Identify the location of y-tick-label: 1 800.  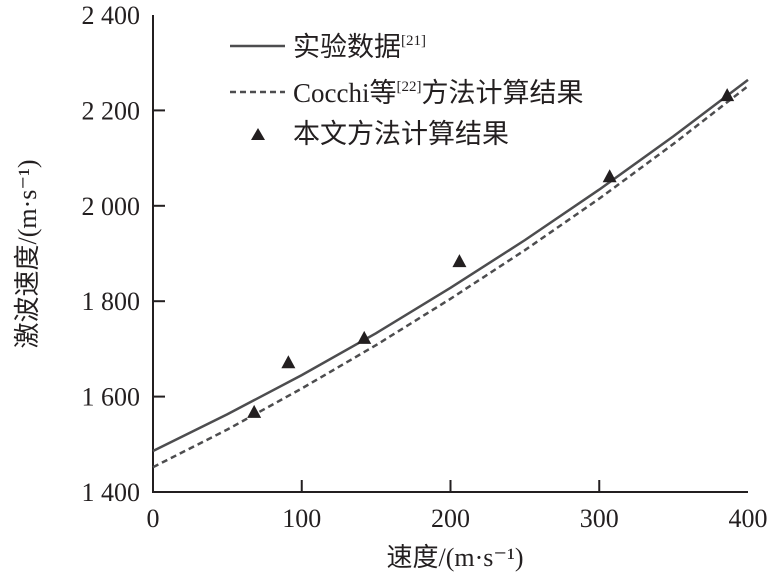
(111, 301).